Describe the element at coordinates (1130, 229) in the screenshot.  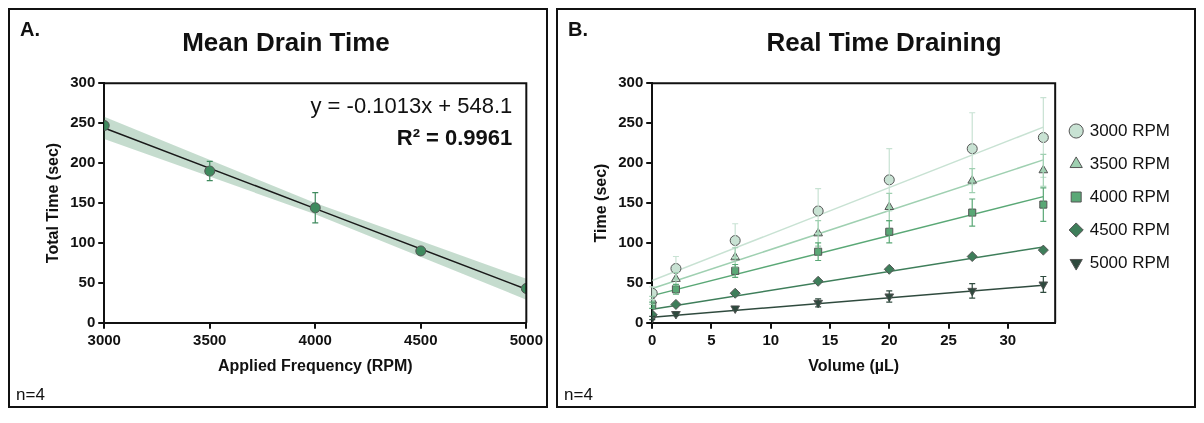
I see `legend-label: 4500 RPM` at that location.